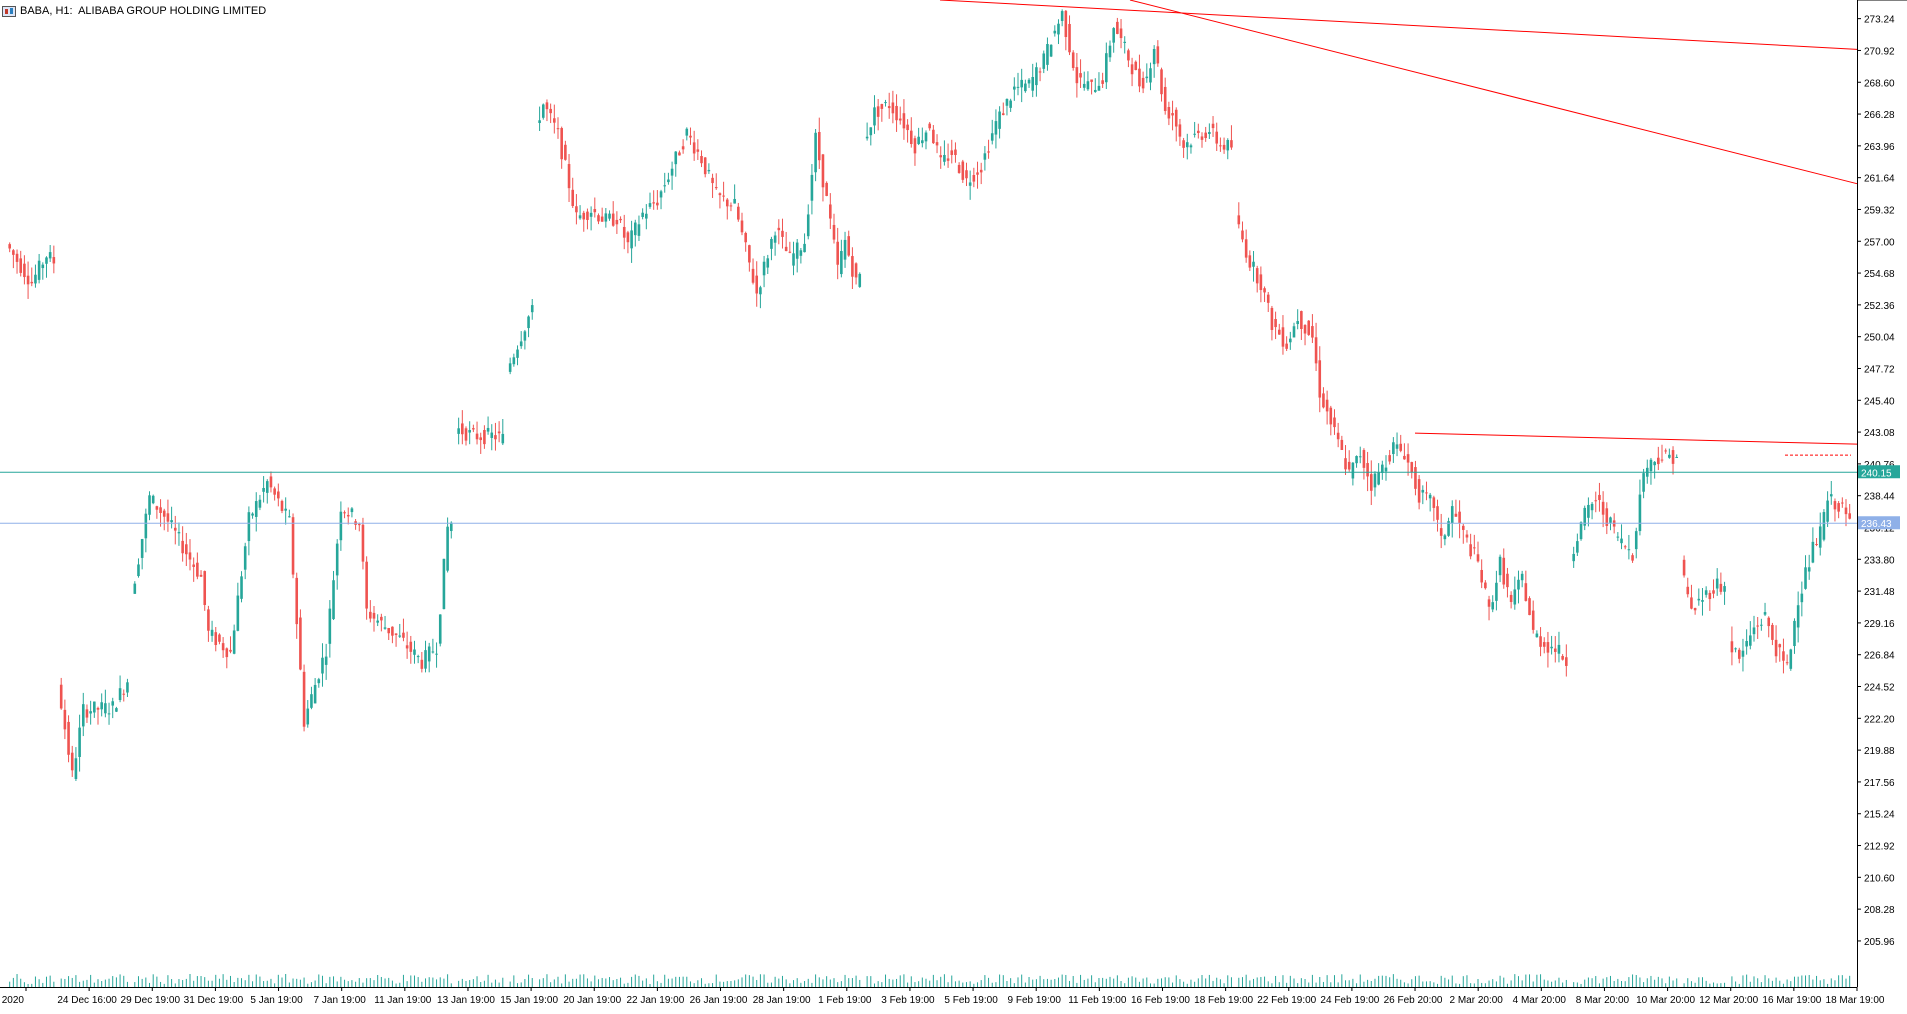  What do you see at coordinates (340, 1000) in the screenshot?
I see `x-tick-label: 7 Jan 19:00` at bounding box center [340, 1000].